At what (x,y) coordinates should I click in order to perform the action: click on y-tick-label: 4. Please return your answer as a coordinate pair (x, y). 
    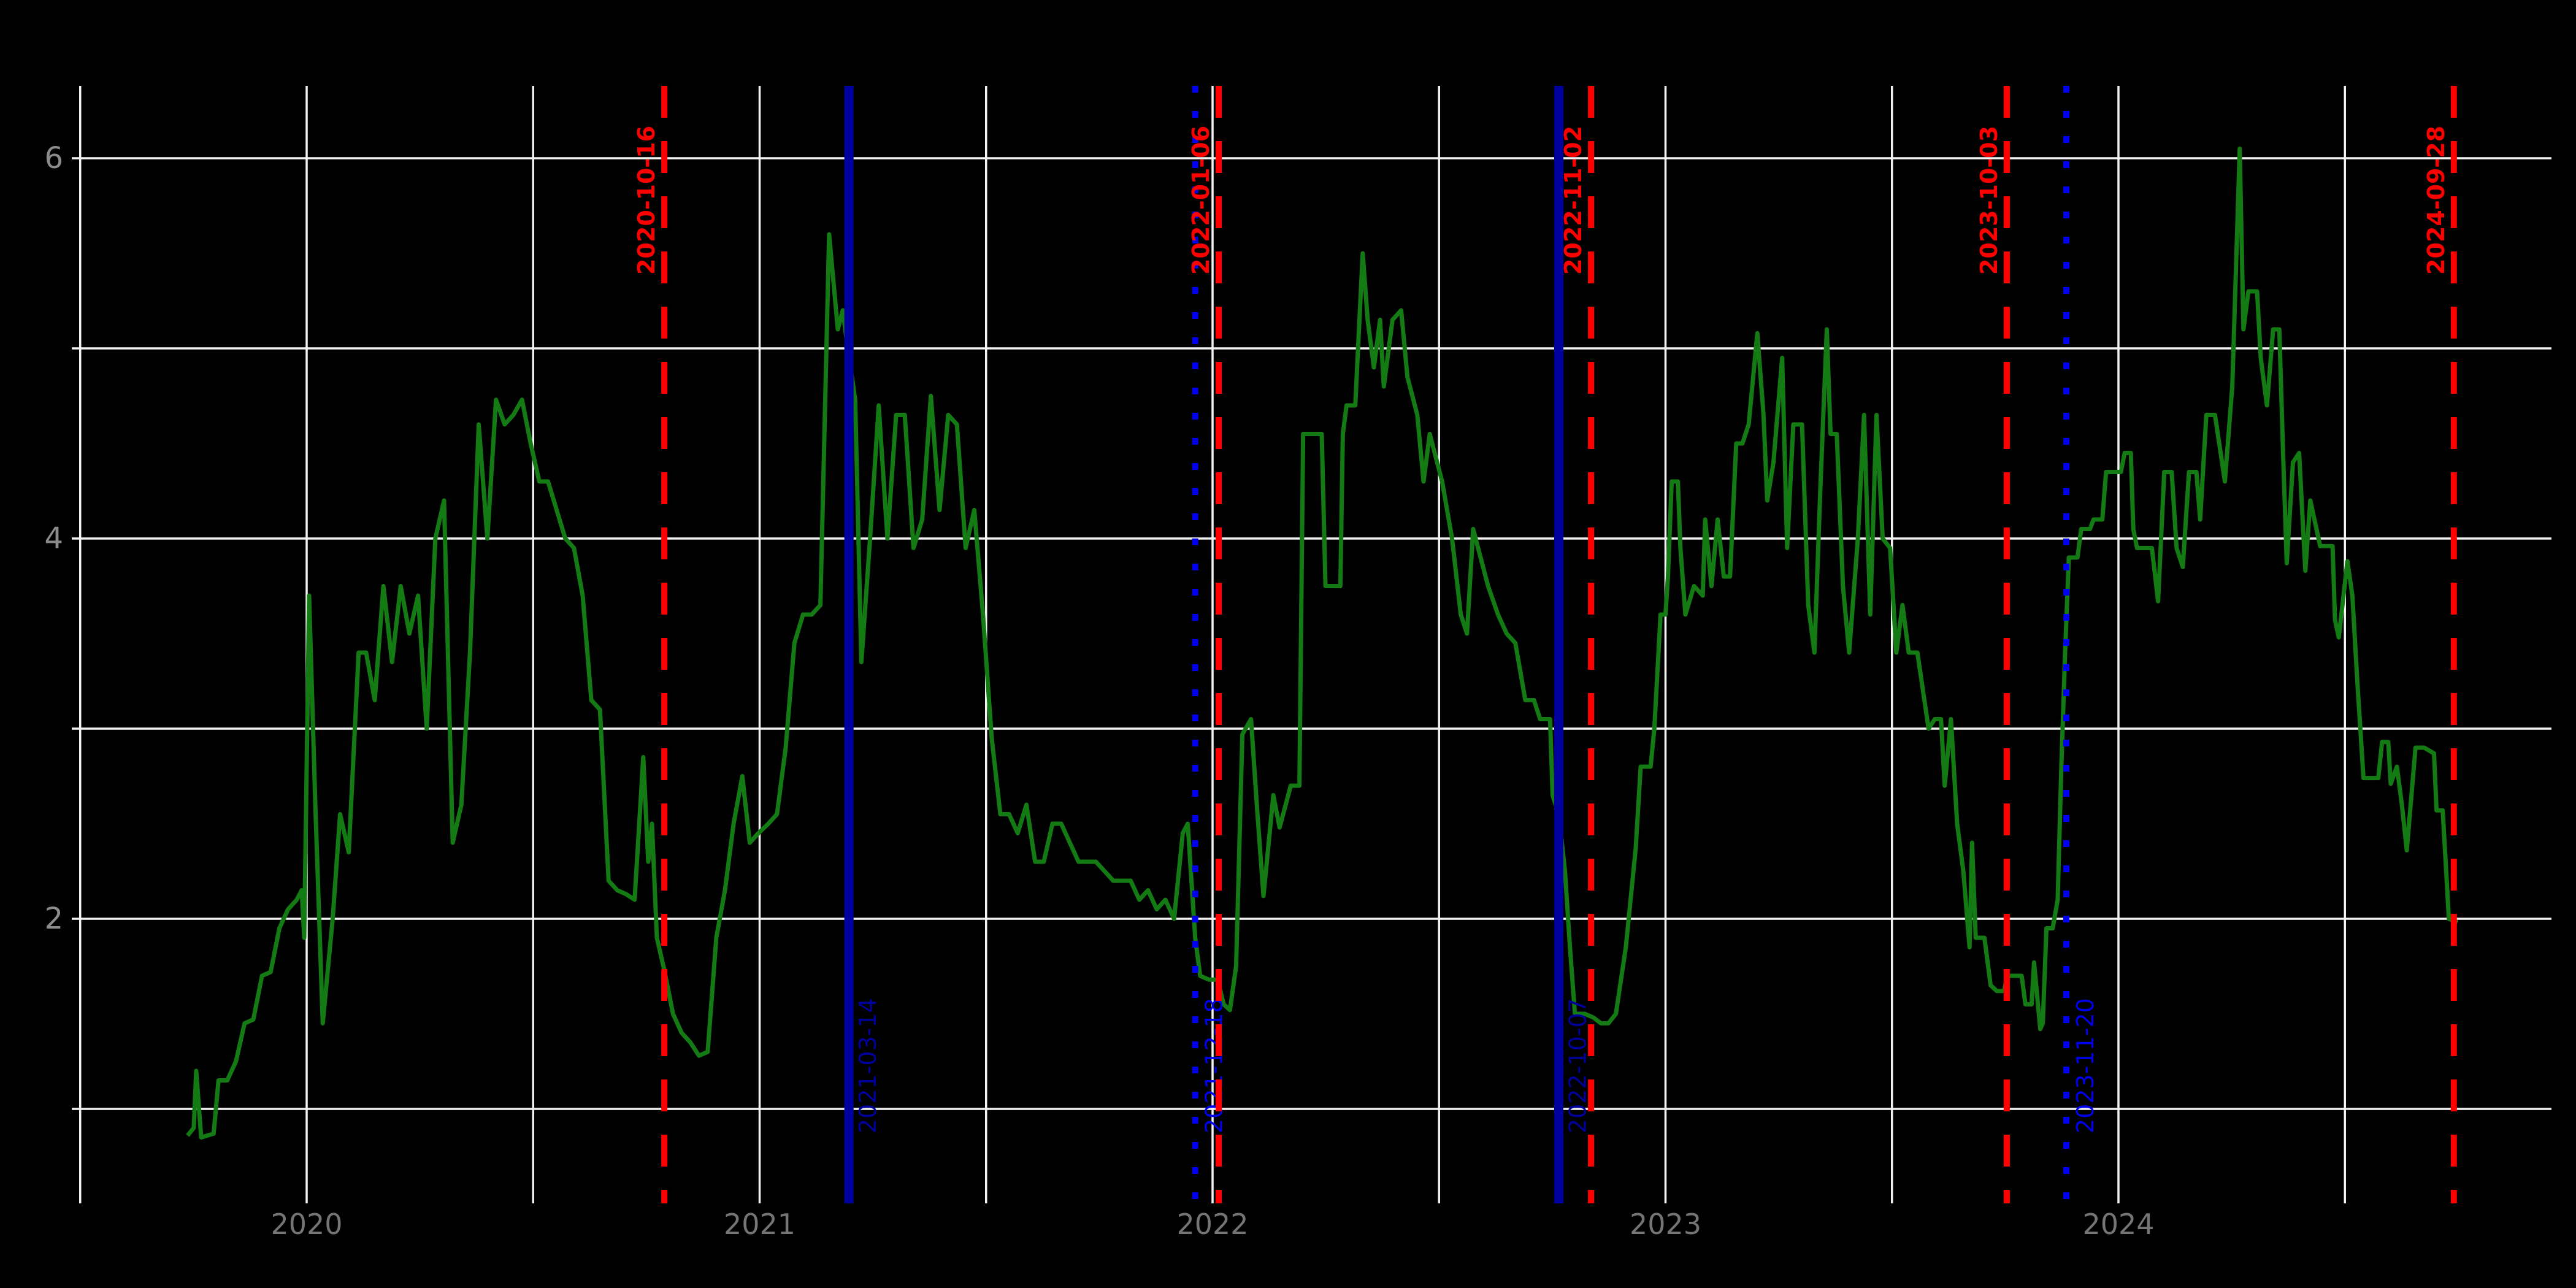
    Looking at the image, I should click on (53, 538).